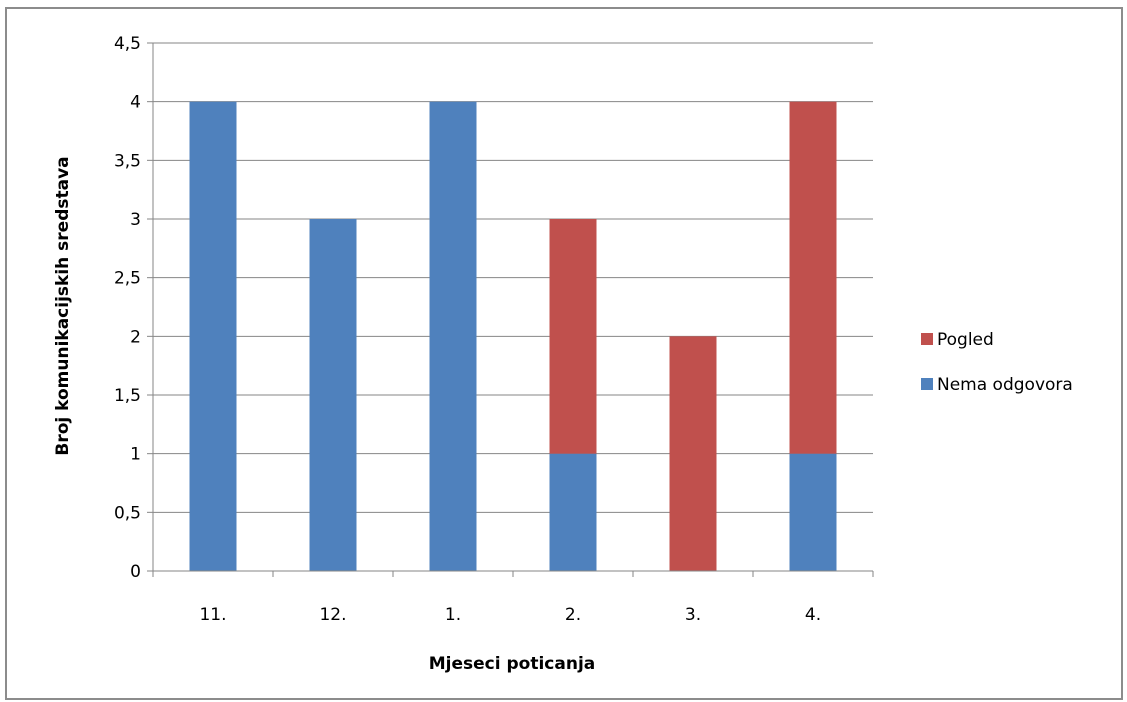 The height and width of the screenshot is (702, 1127). What do you see at coordinates (965, 340) in the screenshot?
I see `legend-label: Pogled` at bounding box center [965, 340].